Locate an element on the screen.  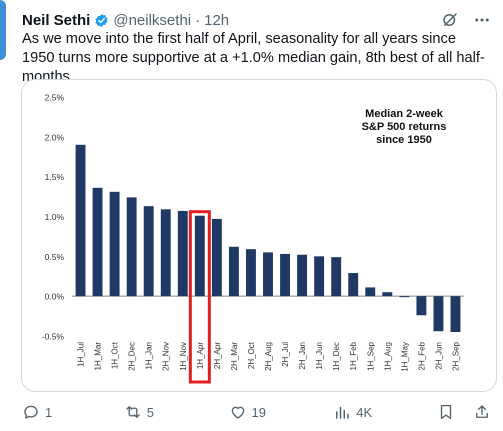
x-tick-label: 1H_Jun is located at coordinates (319, 356).